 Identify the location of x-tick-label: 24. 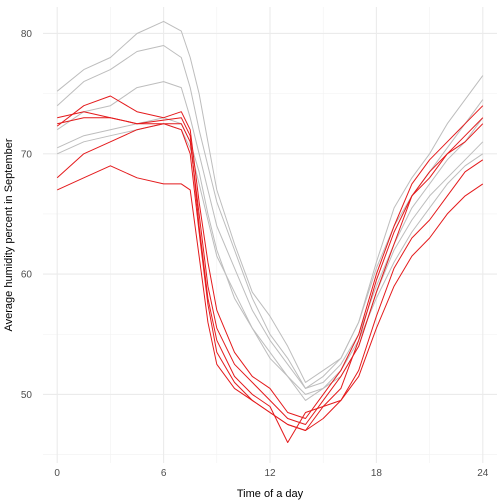
(483, 473).